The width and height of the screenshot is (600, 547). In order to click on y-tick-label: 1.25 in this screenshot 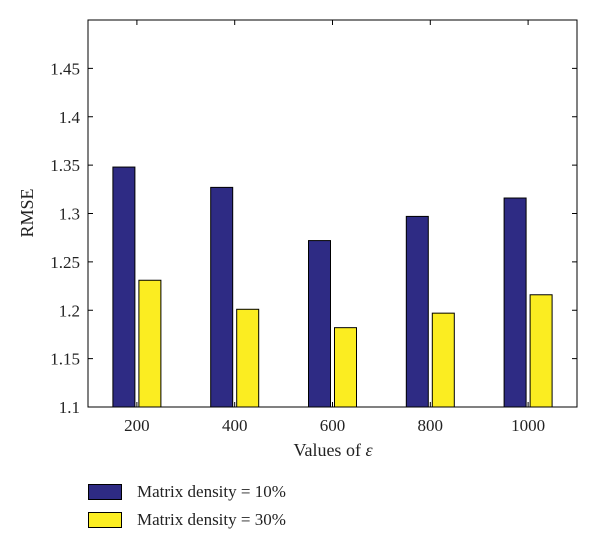, I will do `click(65, 262)`.